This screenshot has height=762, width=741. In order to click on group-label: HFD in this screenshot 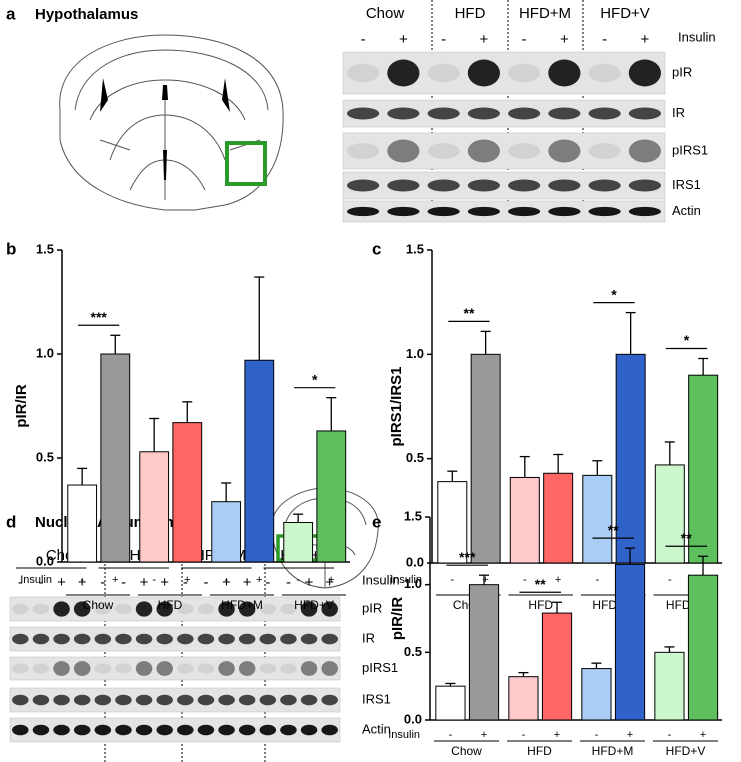, I will do `click(540, 605)`.